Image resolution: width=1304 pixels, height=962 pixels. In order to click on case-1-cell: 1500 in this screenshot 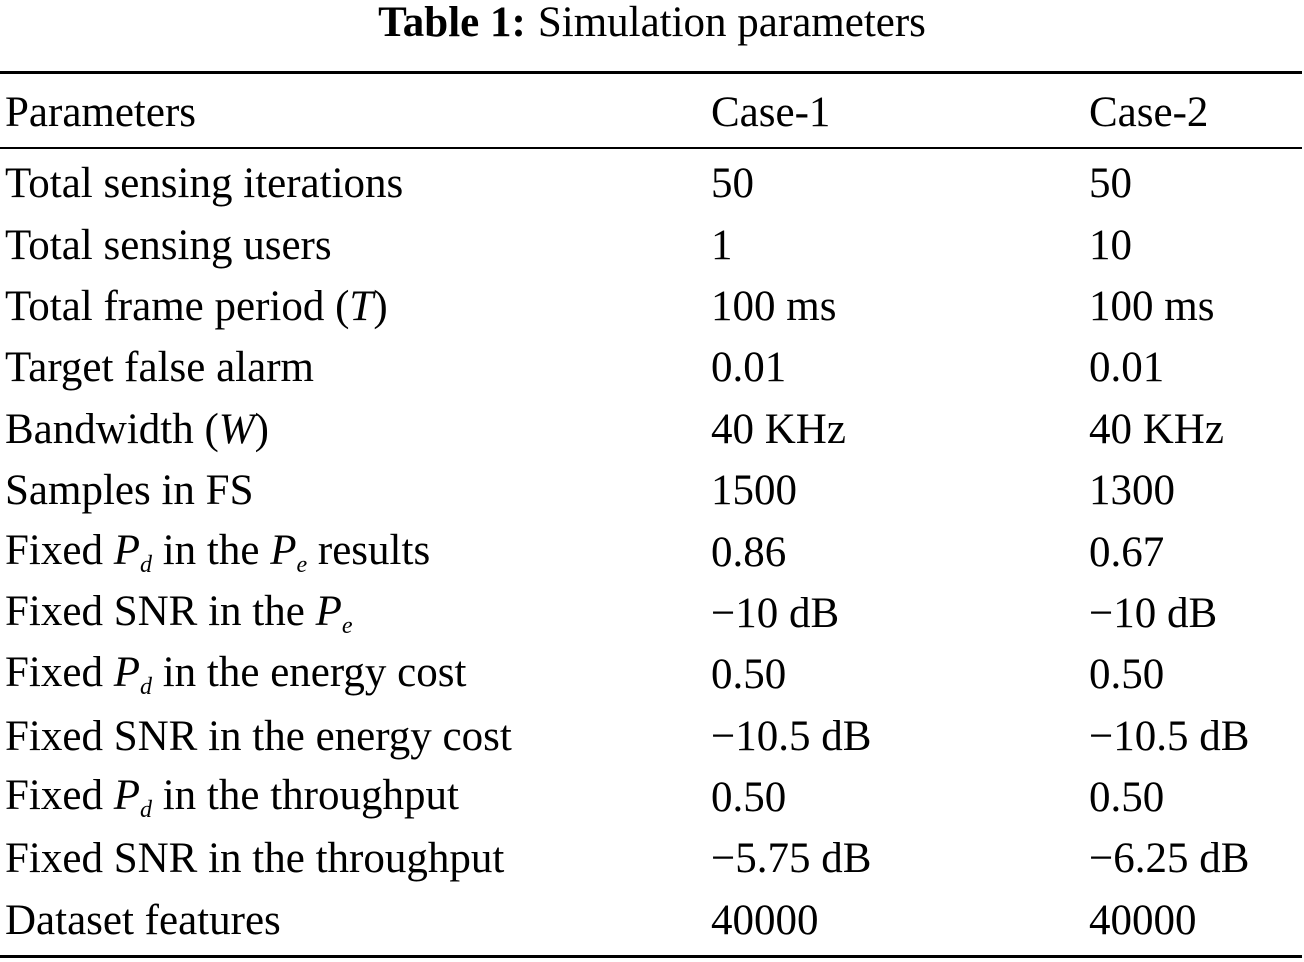, I will do `click(754, 491)`.